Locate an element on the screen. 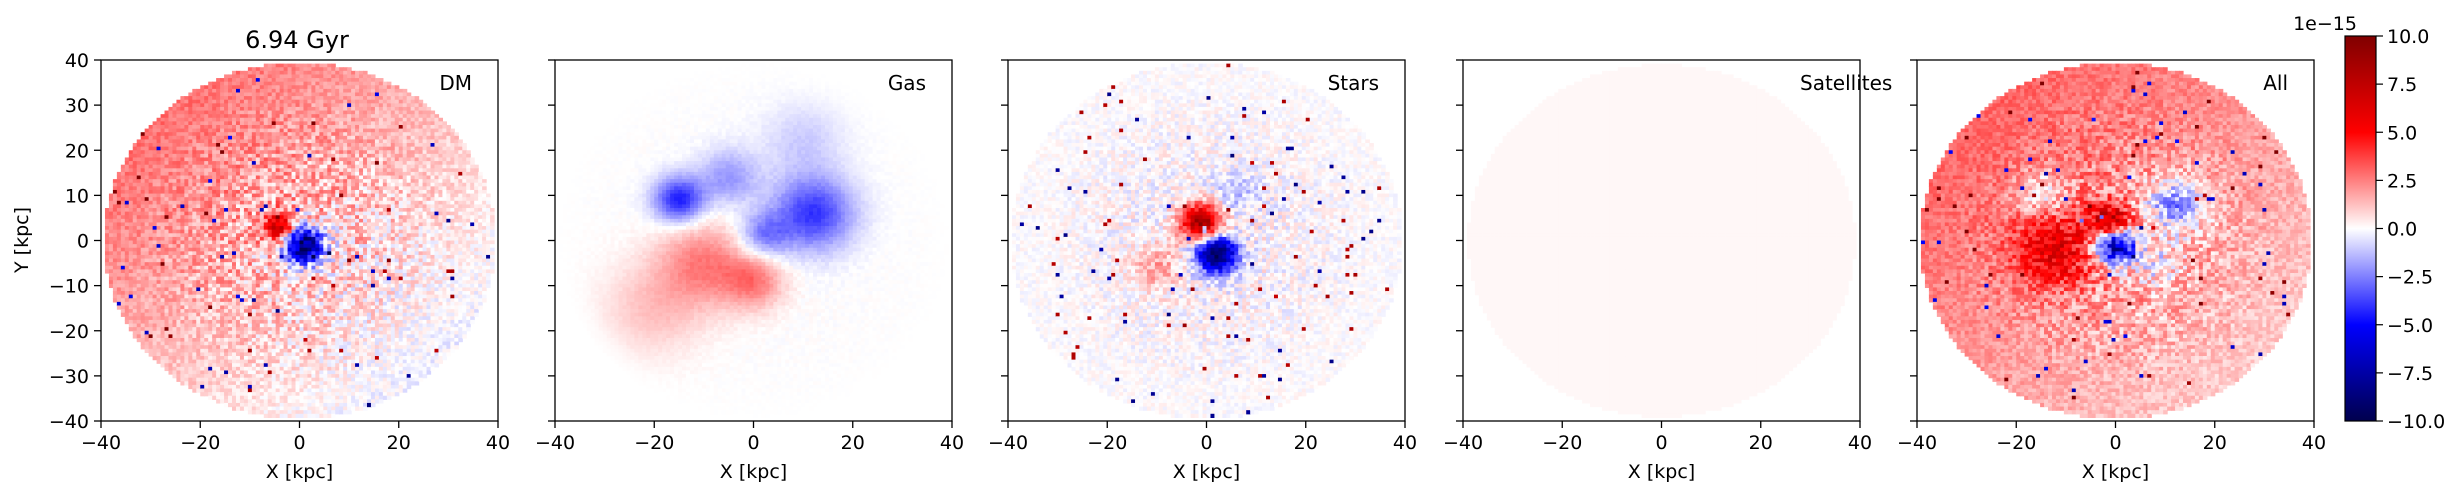 The width and height of the screenshot is (2461, 497). colorbar-tick-label: 10.0 is located at coordinates (2408, 37).